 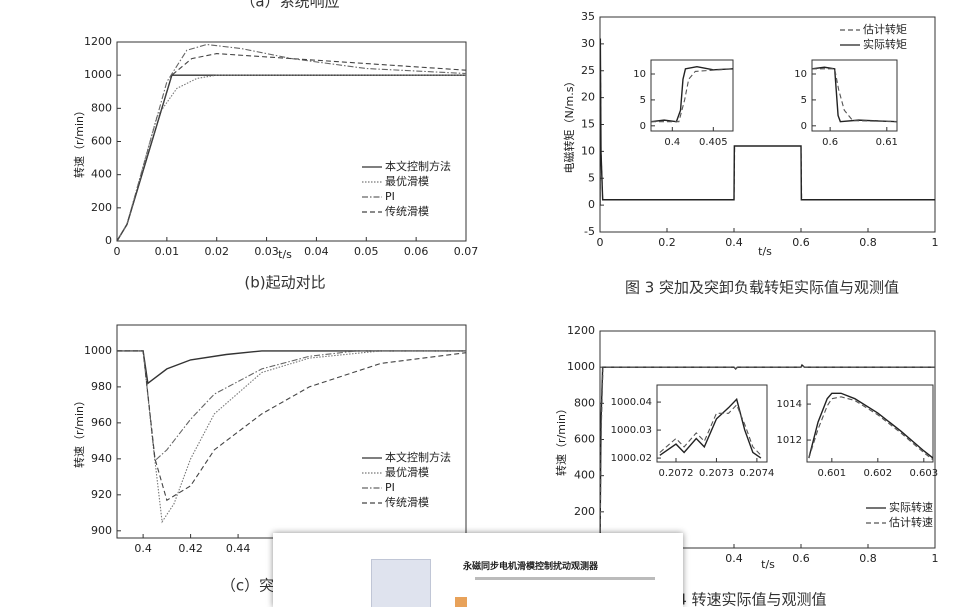 I want to click on y-tick-label: 1000.04, so click(x=631, y=402).